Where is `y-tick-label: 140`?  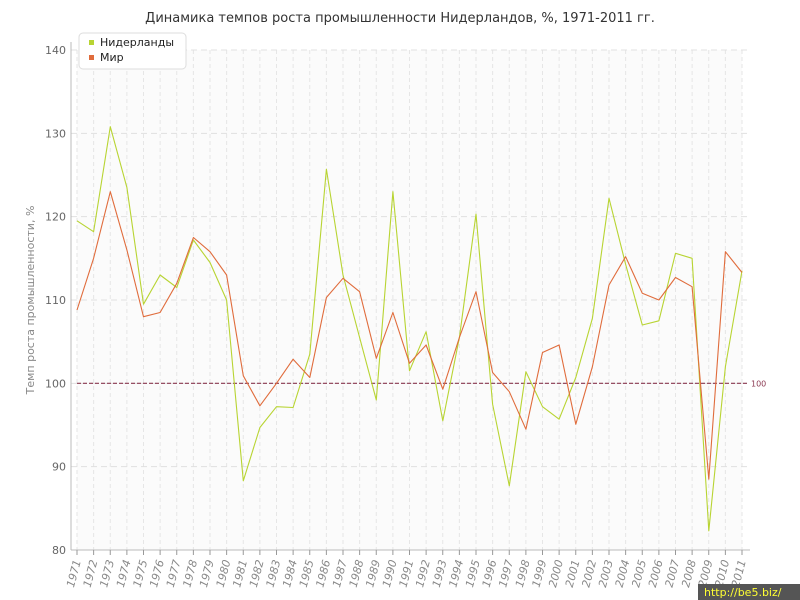
y-tick-label: 140 is located at coordinates (55, 50).